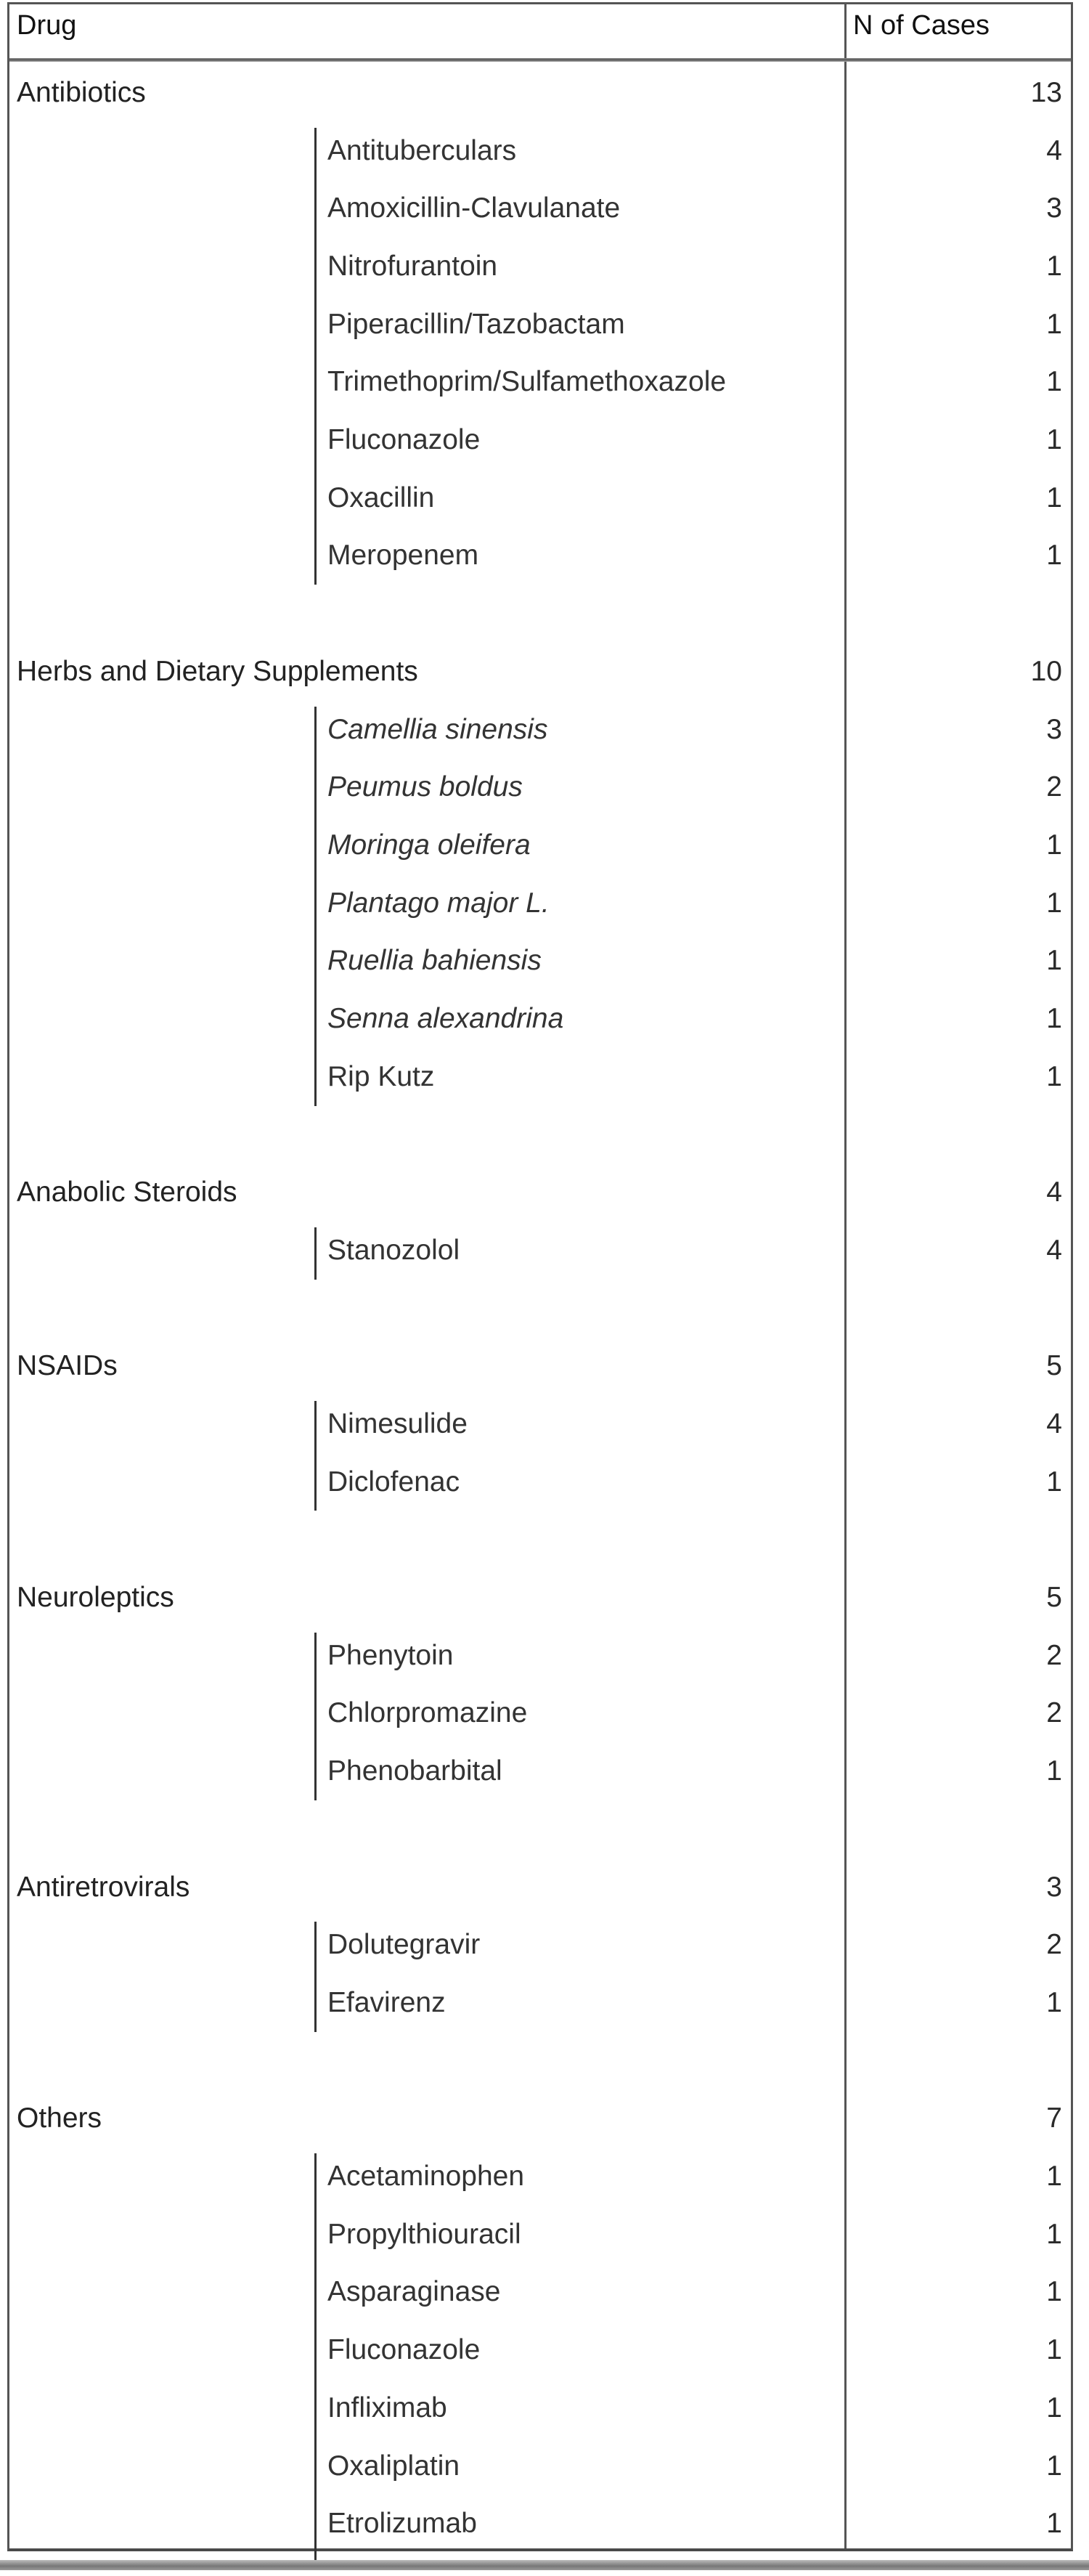 The width and height of the screenshot is (1089, 2576). I want to click on drug-row: Propylthiouracil 1, so click(540, 2235).